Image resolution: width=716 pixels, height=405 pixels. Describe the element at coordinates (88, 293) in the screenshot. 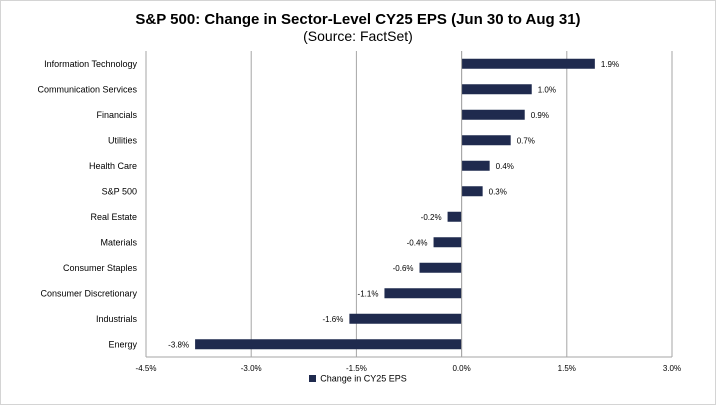

I see `category-label: Consumer Discretionary` at that location.